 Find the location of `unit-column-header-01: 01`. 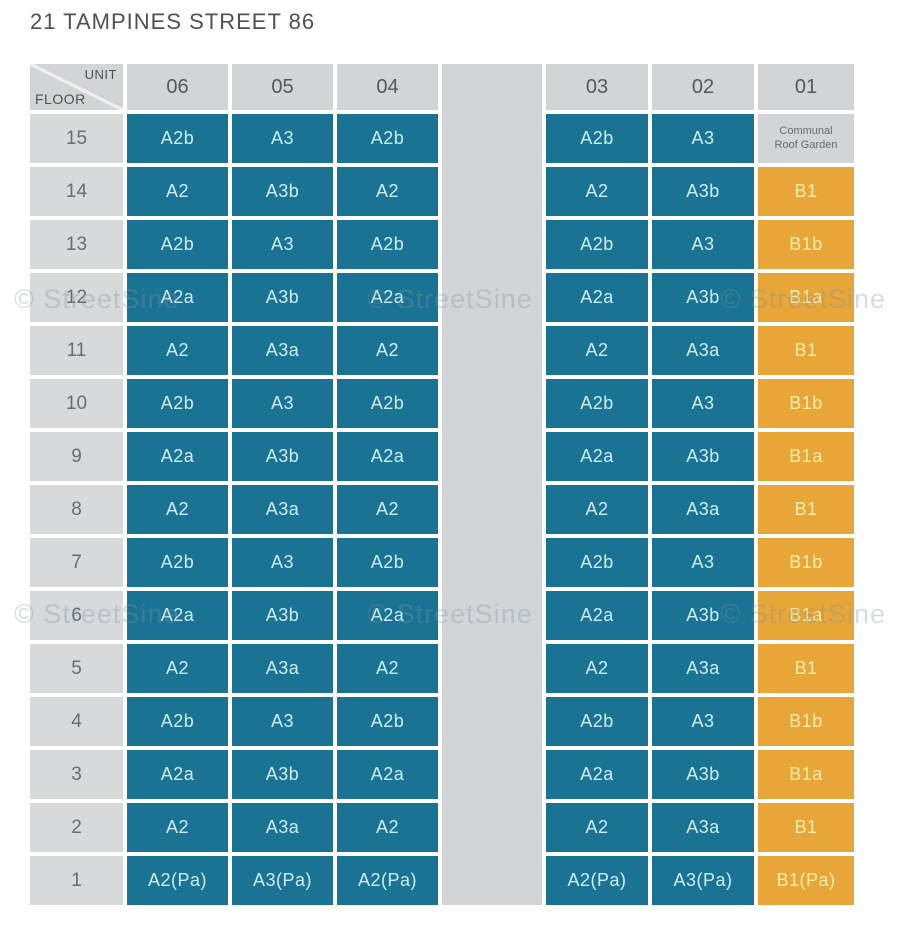

unit-column-header-01: 01 is located at coordinates (806, 87).